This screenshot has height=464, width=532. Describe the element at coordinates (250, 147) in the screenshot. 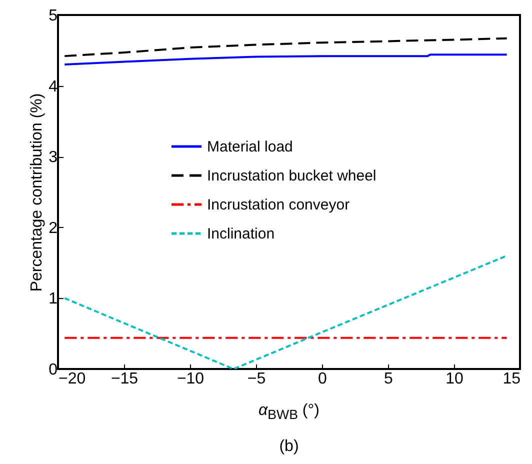

I see `legend-label: Material load` at that location.